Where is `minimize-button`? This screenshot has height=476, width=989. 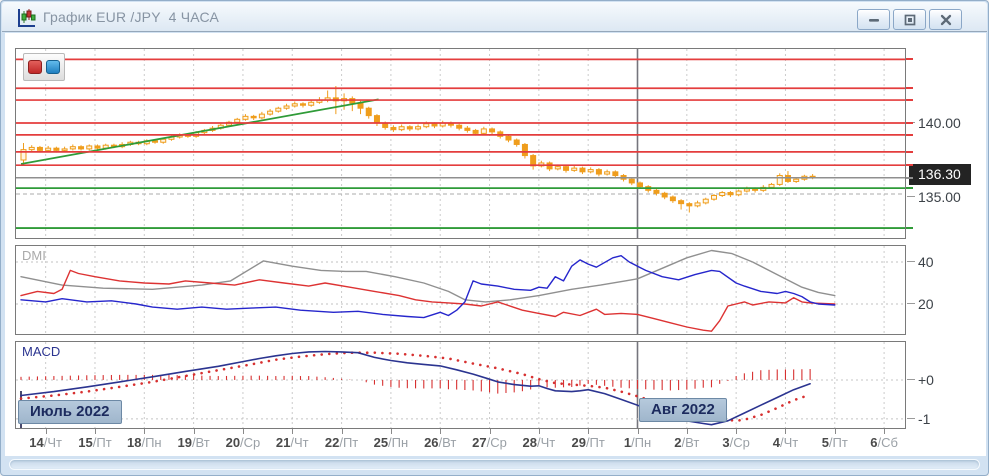
minimize-button is located at coordinates (873, 19).